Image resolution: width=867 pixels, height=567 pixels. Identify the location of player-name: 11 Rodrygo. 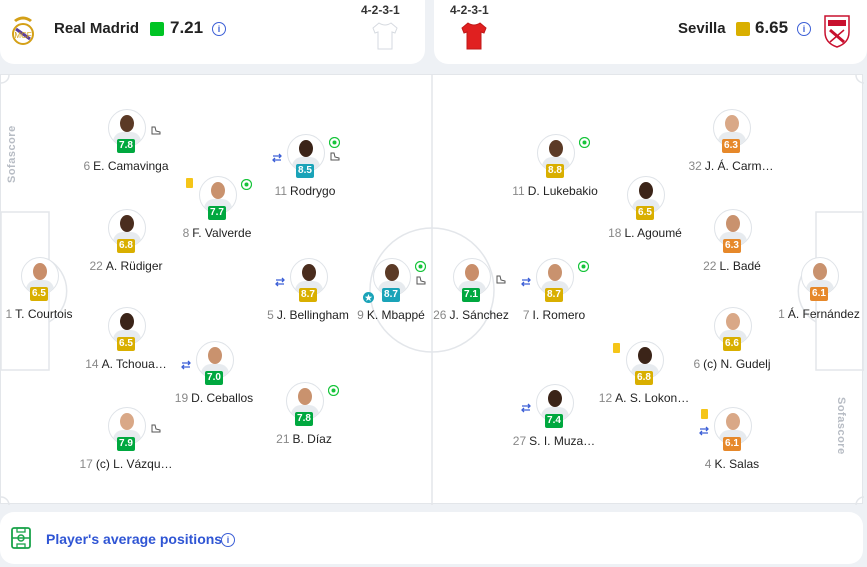
(305, 191).